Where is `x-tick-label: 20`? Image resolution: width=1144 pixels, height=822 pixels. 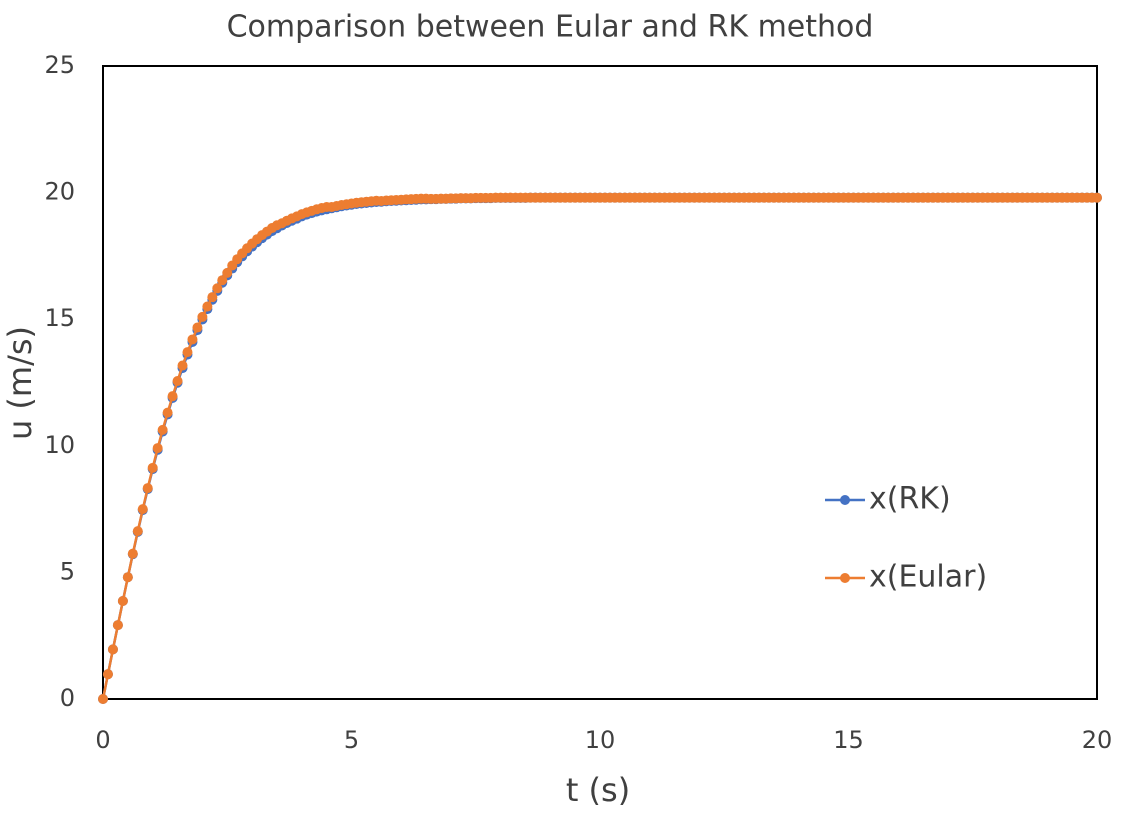
x-tick-label: 20 is located at coordinates (1097, 740).